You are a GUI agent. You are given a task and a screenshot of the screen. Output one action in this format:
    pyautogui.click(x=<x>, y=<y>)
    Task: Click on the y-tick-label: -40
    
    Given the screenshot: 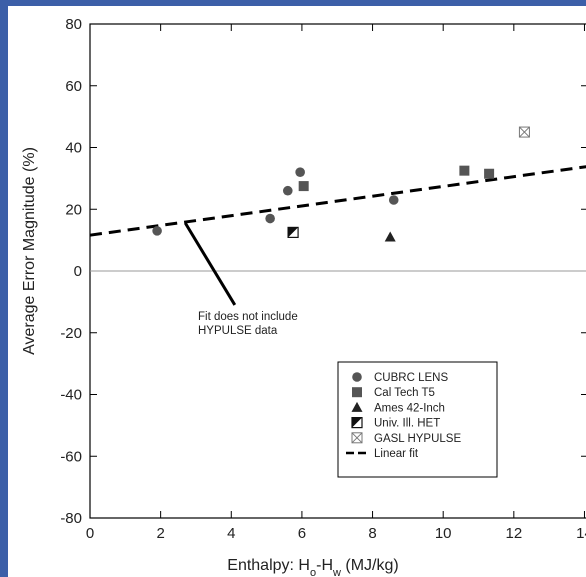 What is the action you would take?
    pyautogui.click(x=71, y=395)
    